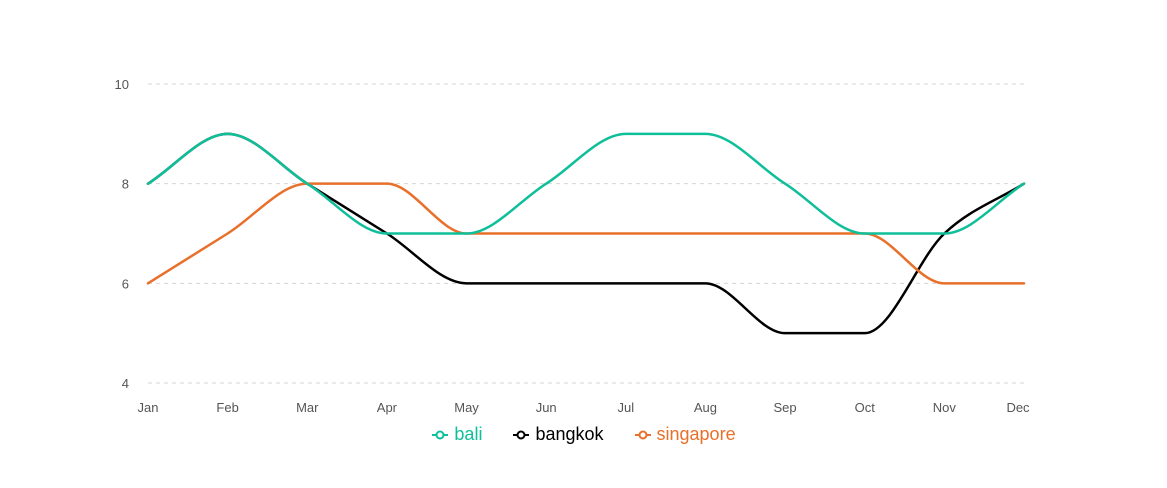 The image size is (1167, 488). I want to click on legend-item-bangkok: bangkok, so click(558, 434).